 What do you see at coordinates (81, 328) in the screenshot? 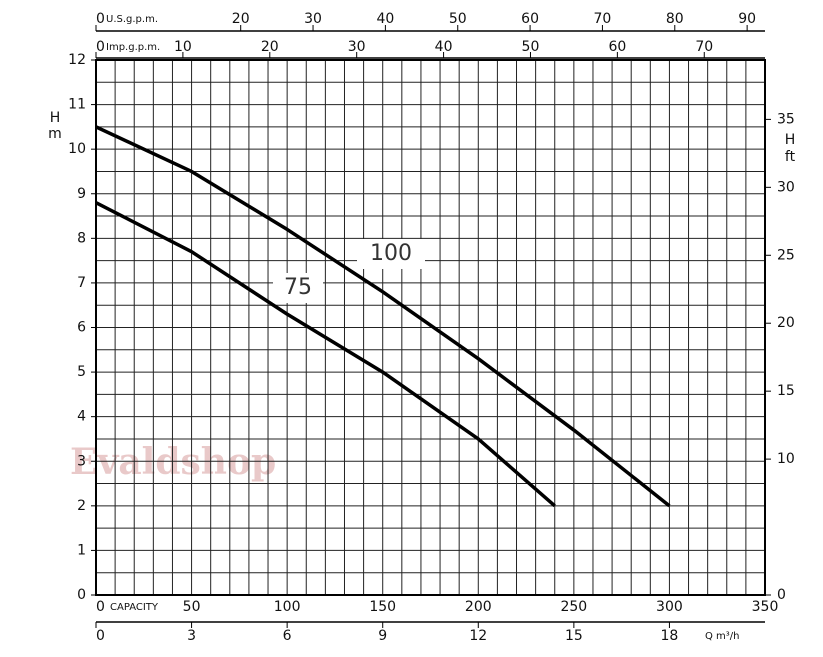
I see `y-tick-label: 6` at bounding box center [81, 328].